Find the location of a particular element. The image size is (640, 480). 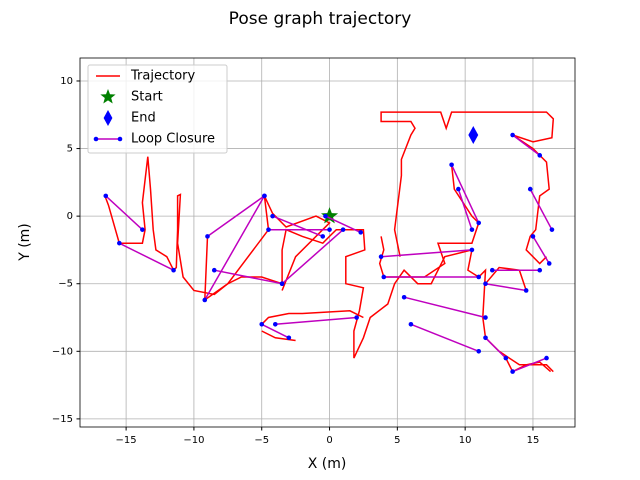

x-tick-label: −10 is located at coordinates (193, 440).